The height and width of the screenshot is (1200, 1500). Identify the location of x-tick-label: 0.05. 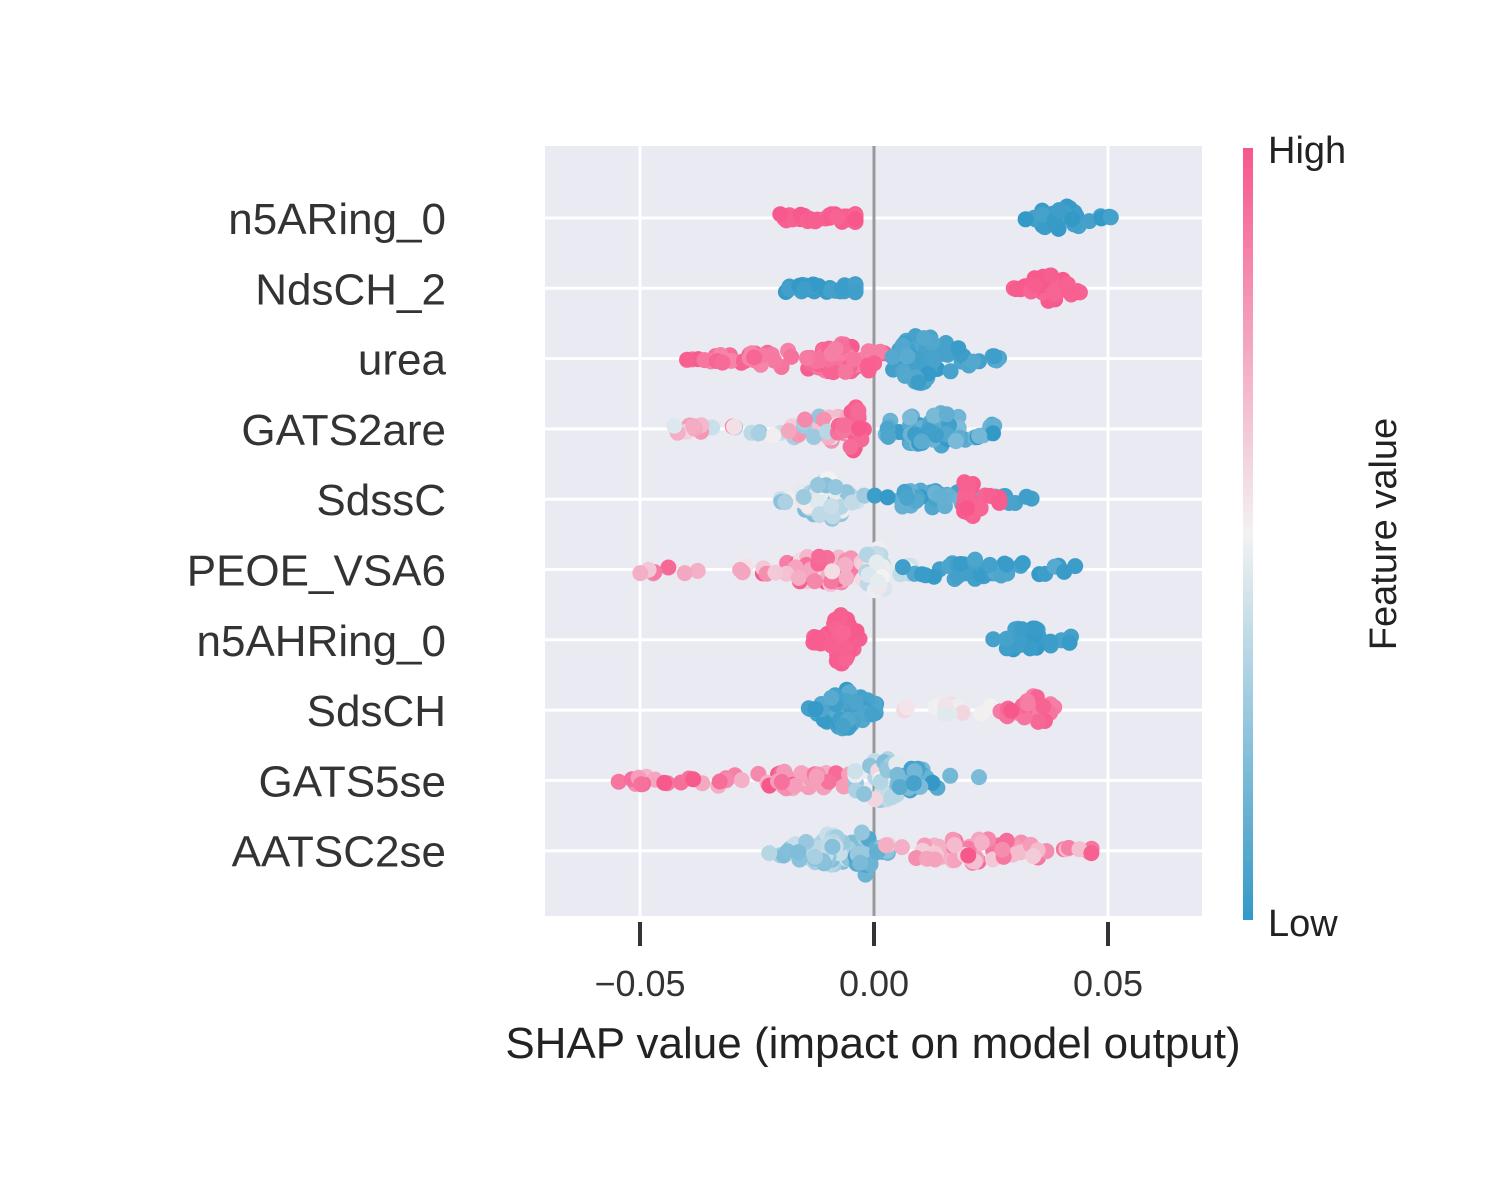
(1108, 983).